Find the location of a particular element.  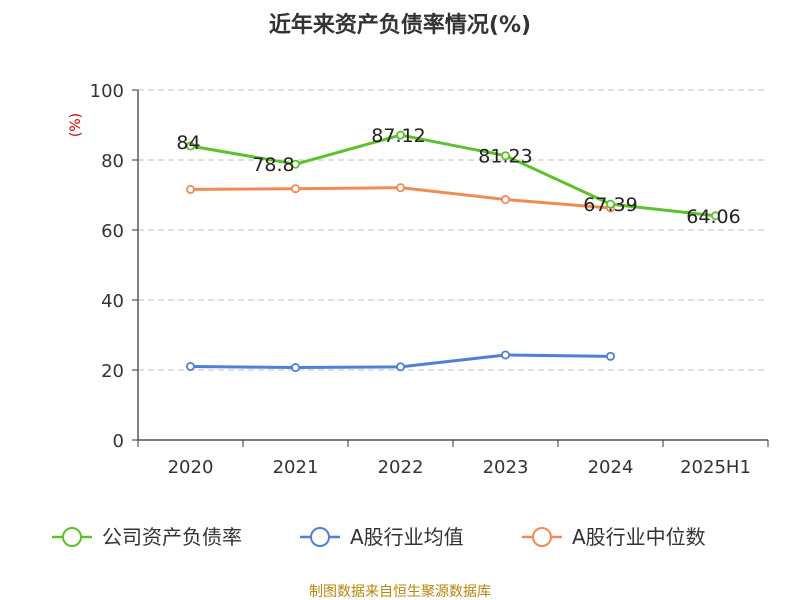

y-axis-unit-label: (%) is located at coordinates (76, 125).